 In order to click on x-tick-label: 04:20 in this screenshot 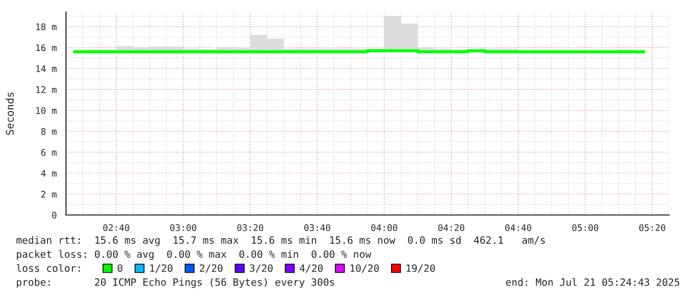, I will do `click(451, 228)`.